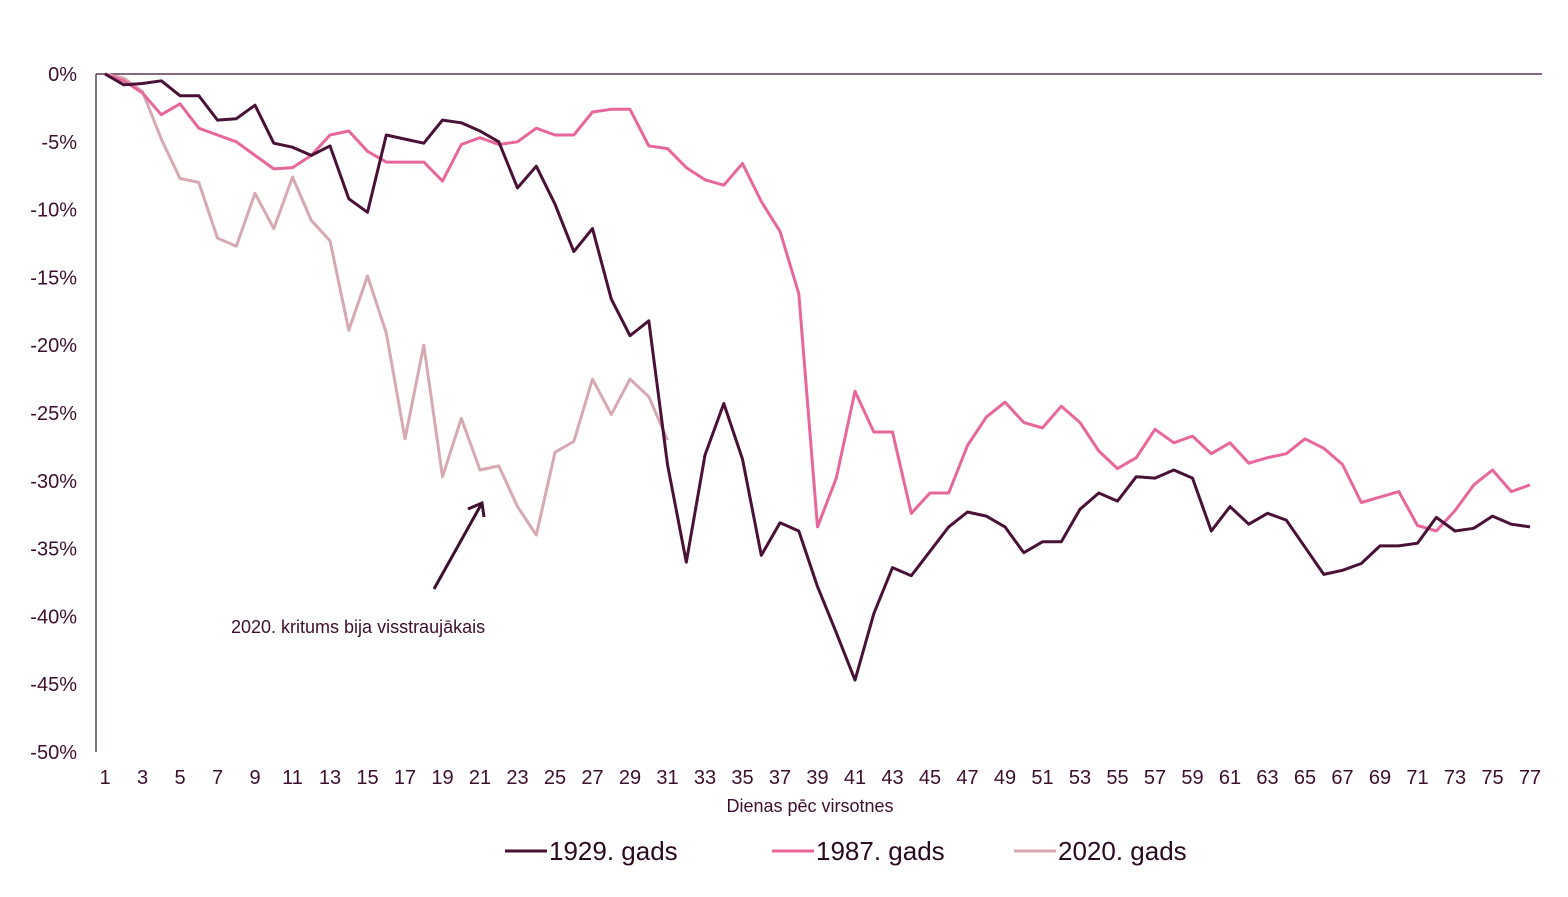  Describe the element at coordinates (1455, 778) in the screenshot. I see `x-tick-label: 73` at that location.